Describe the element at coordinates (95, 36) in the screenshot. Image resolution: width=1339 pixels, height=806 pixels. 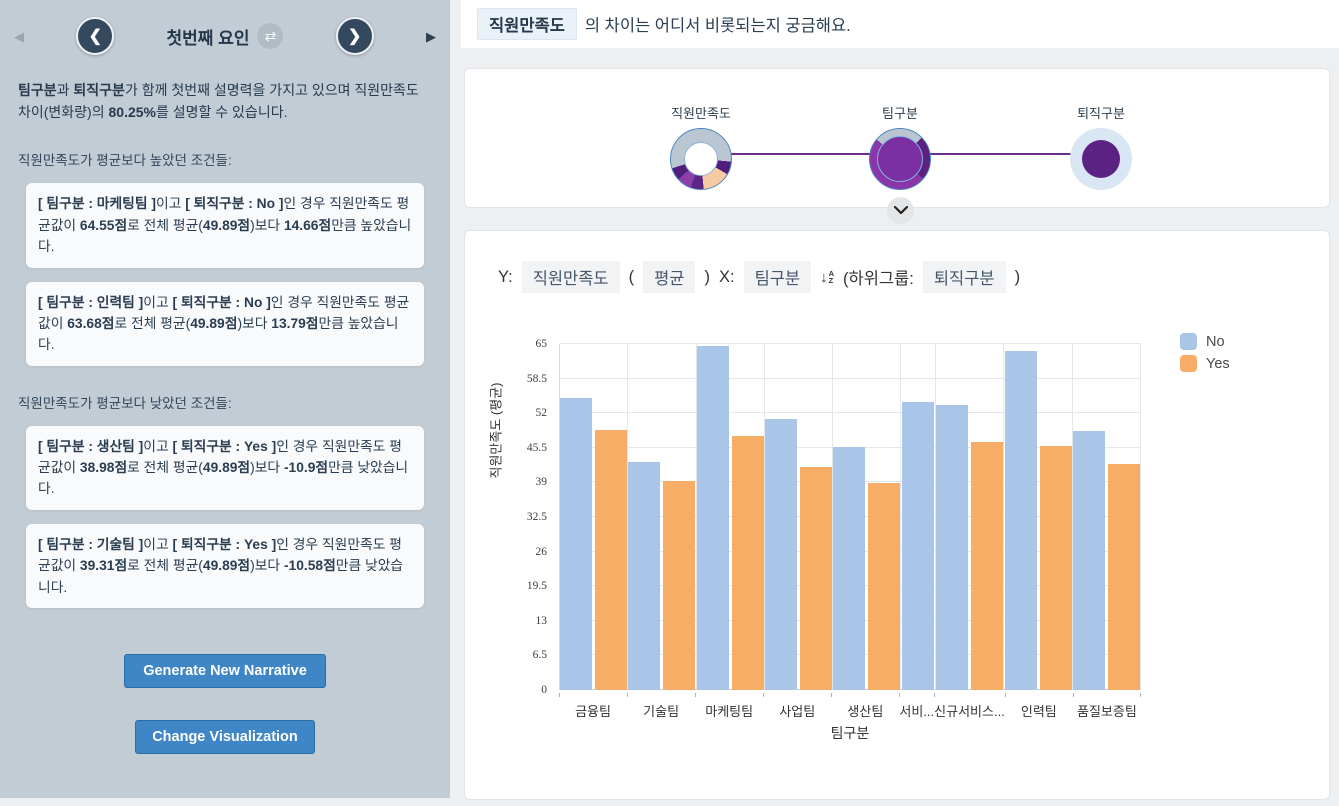
I see `prev-factor-button: ❮` at that location.